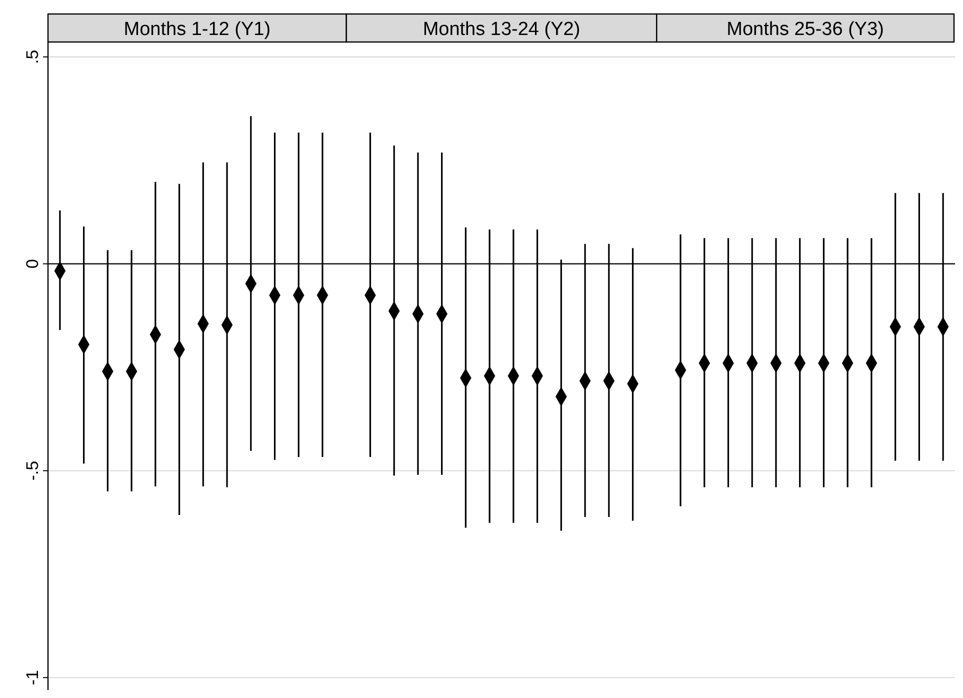 The height and width of the screenshot is (698, 963). I want to click on y-tick-label: .5, so click(32, 57).